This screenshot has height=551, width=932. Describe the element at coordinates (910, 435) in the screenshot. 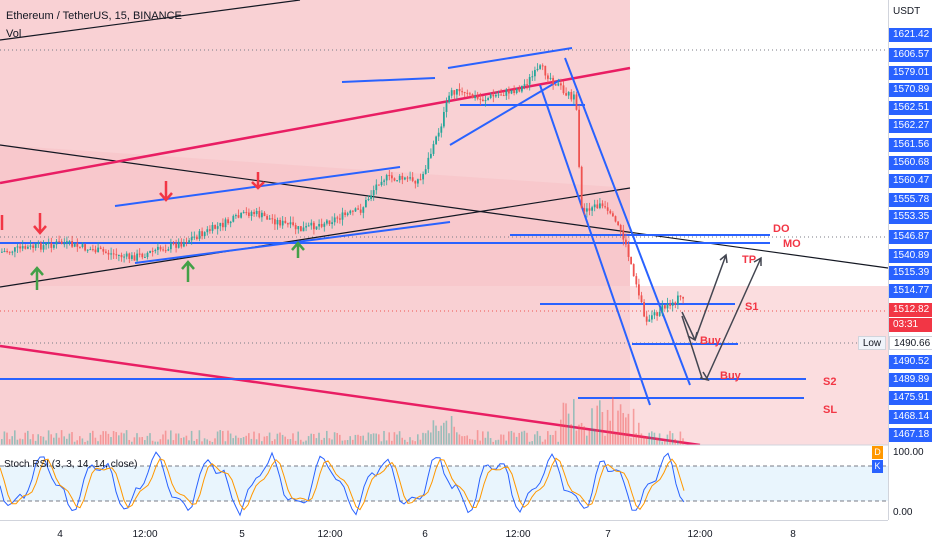

I see `price-tag: 1467.18` at that location.